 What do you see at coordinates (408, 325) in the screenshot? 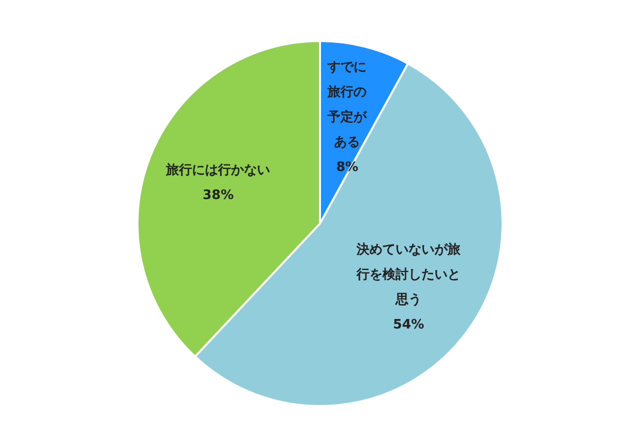
I see `data-label: 54%` at bounding box center [408, 325].